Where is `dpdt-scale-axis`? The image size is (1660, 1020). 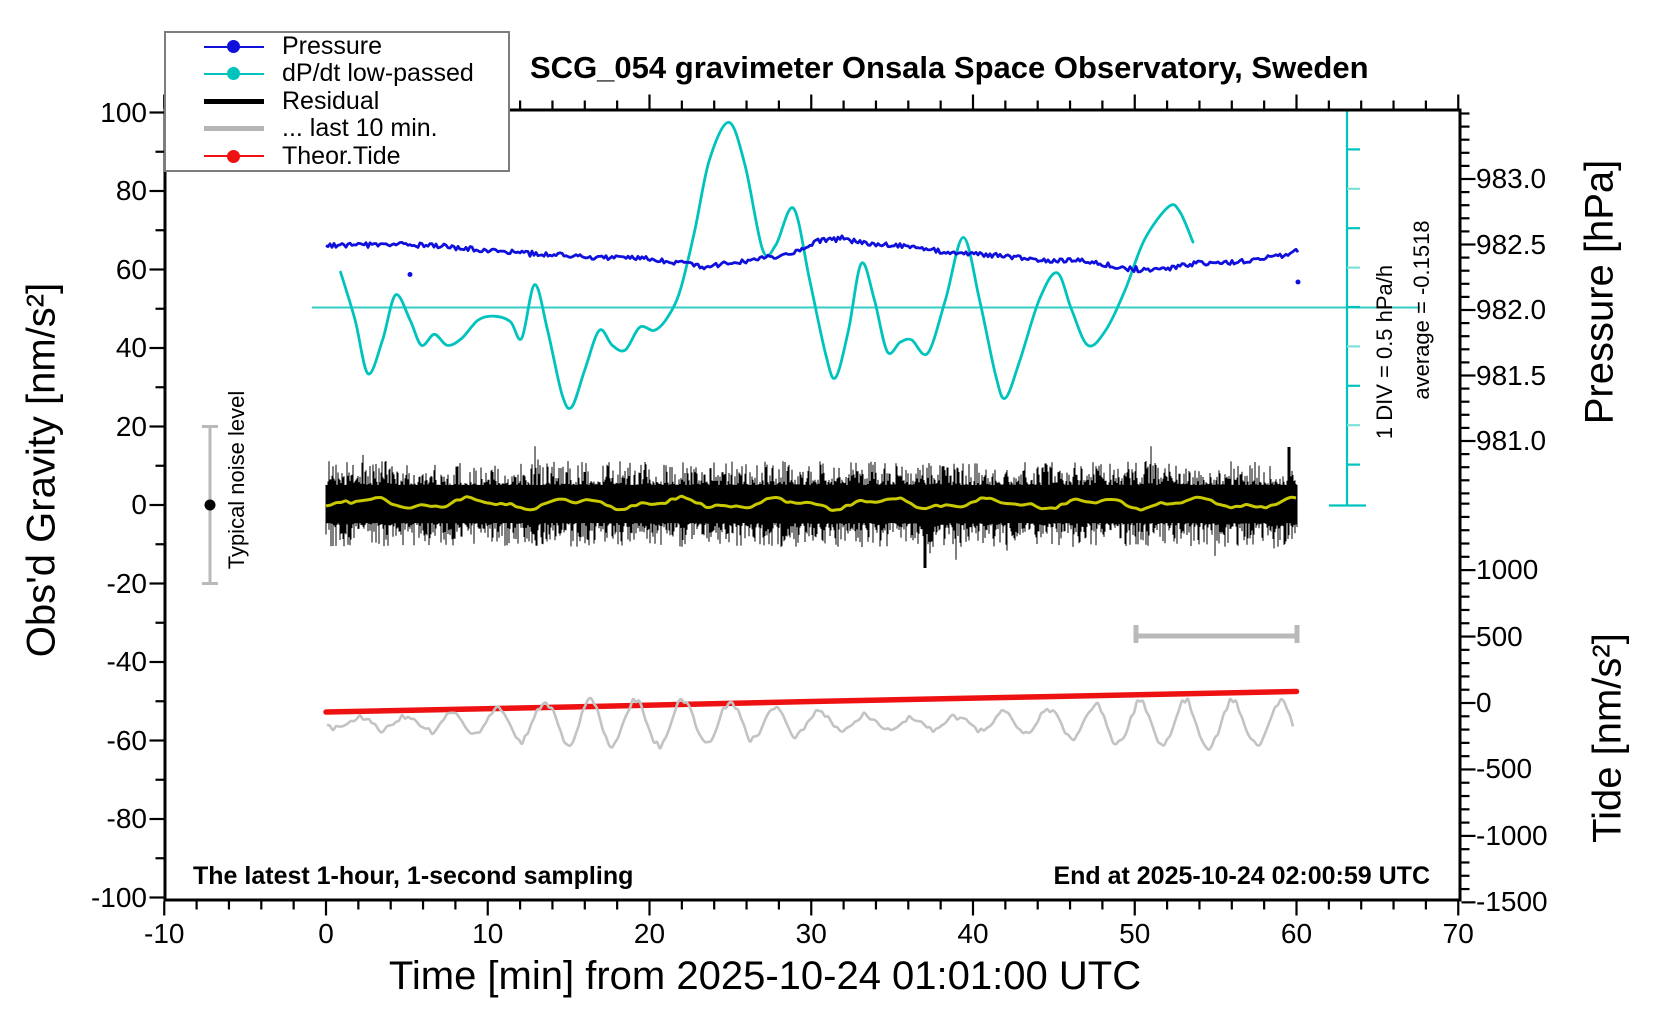 dpdt-scale-axis is located at coordinates (1347, 308).